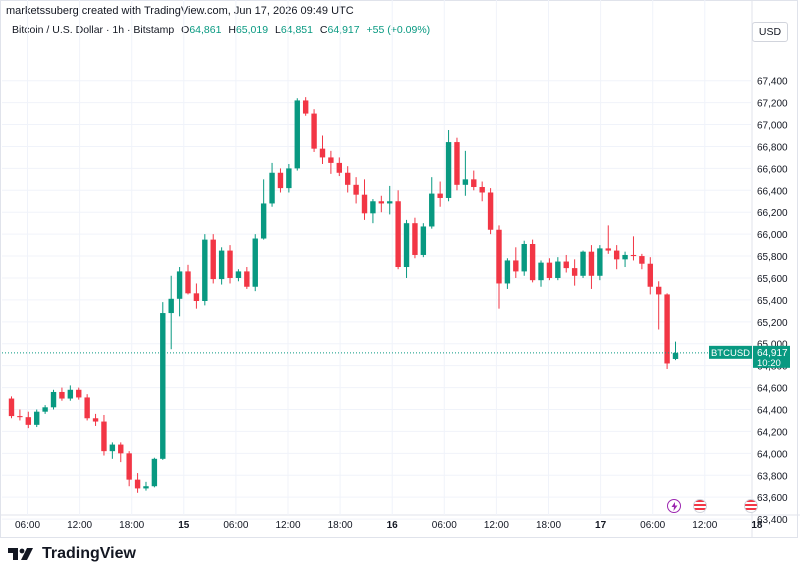 The width and height of the screenshot is (800, 577). I want to click on currency-button: USD, so click(770, 32).